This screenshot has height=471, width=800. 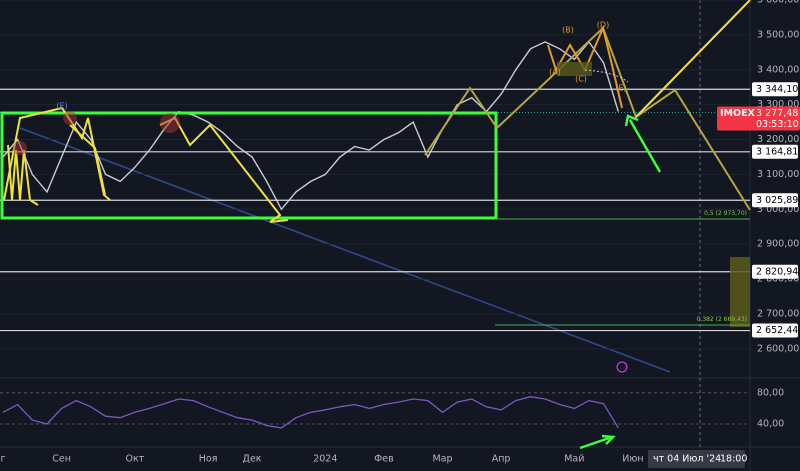 What do you see at coordinates (778, 313) in the screenshot?
I see `y-tick-label: 2 700,00` at bounding box center [778, 313].